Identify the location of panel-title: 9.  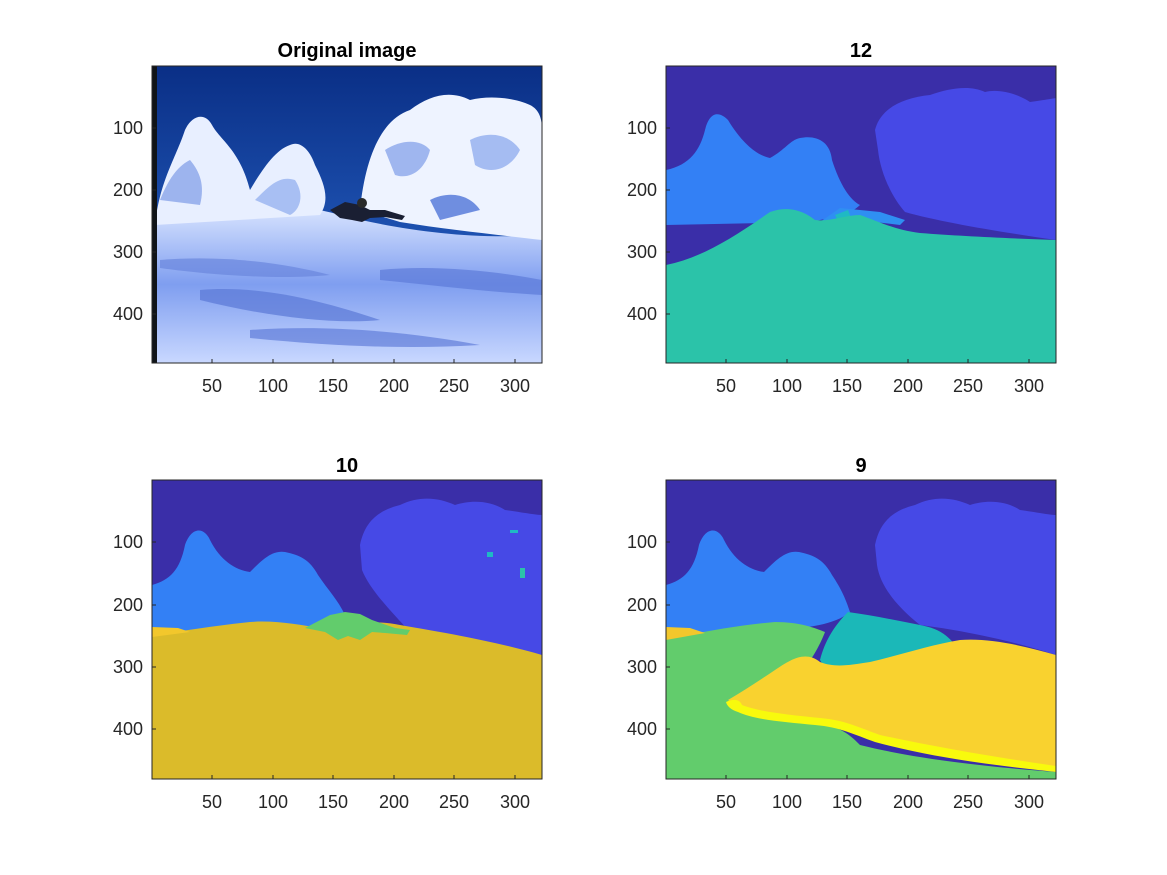
(860, 466).